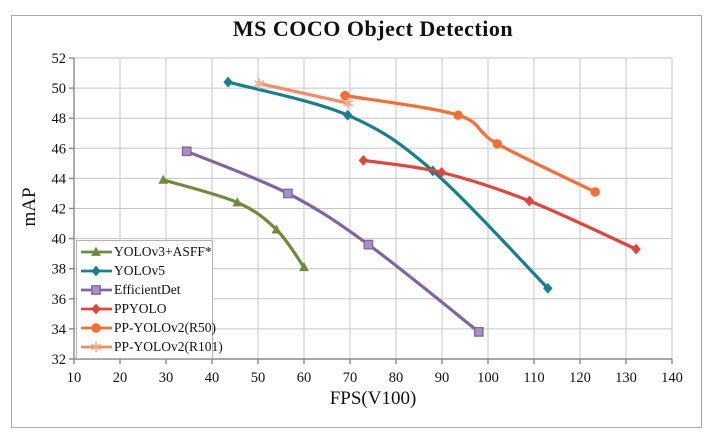 The height and width of the screenshot is (445, 717). Describe the element at coordinates (303, 93) in the screenshot. I see `series-line-PP-YOLOv2(R101)` at that location.